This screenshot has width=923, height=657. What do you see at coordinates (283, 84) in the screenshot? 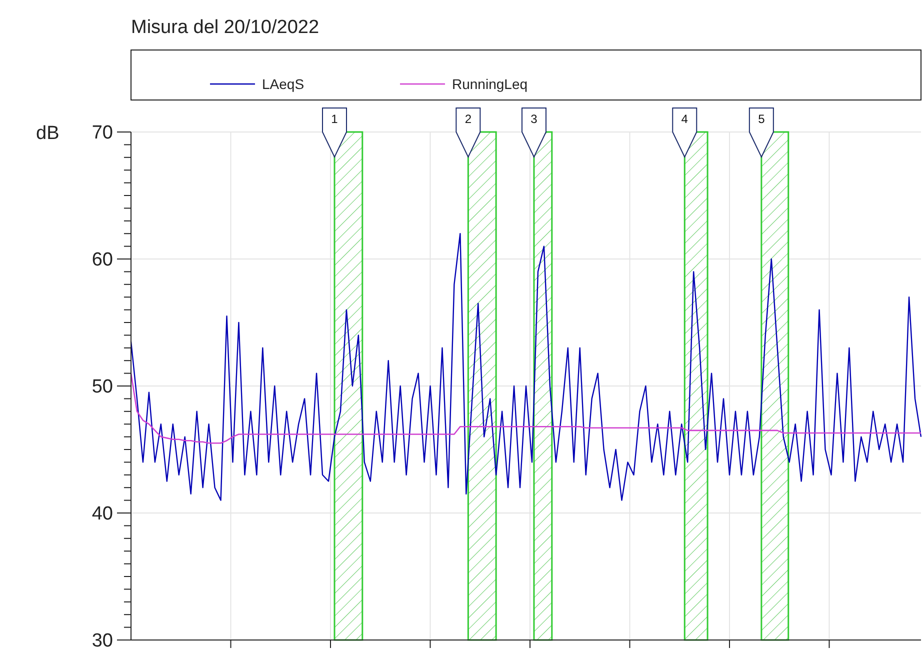
I see `legend-label: LAeqS` at bounding box center [283, 84].